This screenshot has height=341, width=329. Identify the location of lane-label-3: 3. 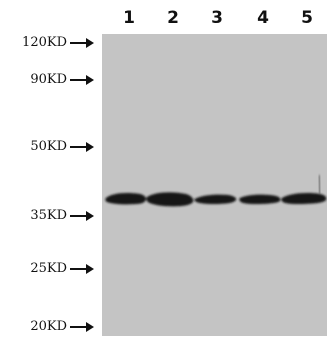
(217, 18).